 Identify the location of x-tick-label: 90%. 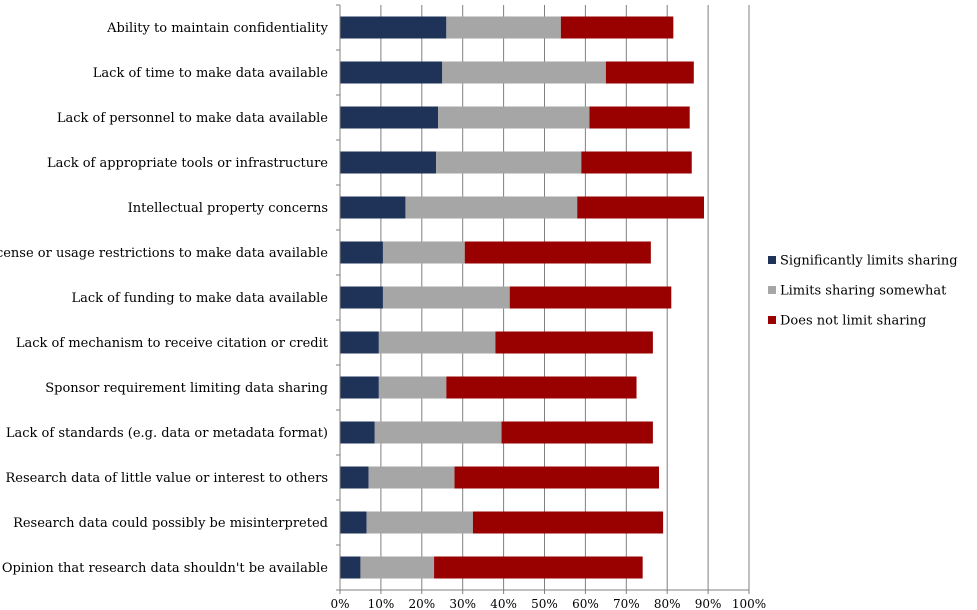
(708, 603).